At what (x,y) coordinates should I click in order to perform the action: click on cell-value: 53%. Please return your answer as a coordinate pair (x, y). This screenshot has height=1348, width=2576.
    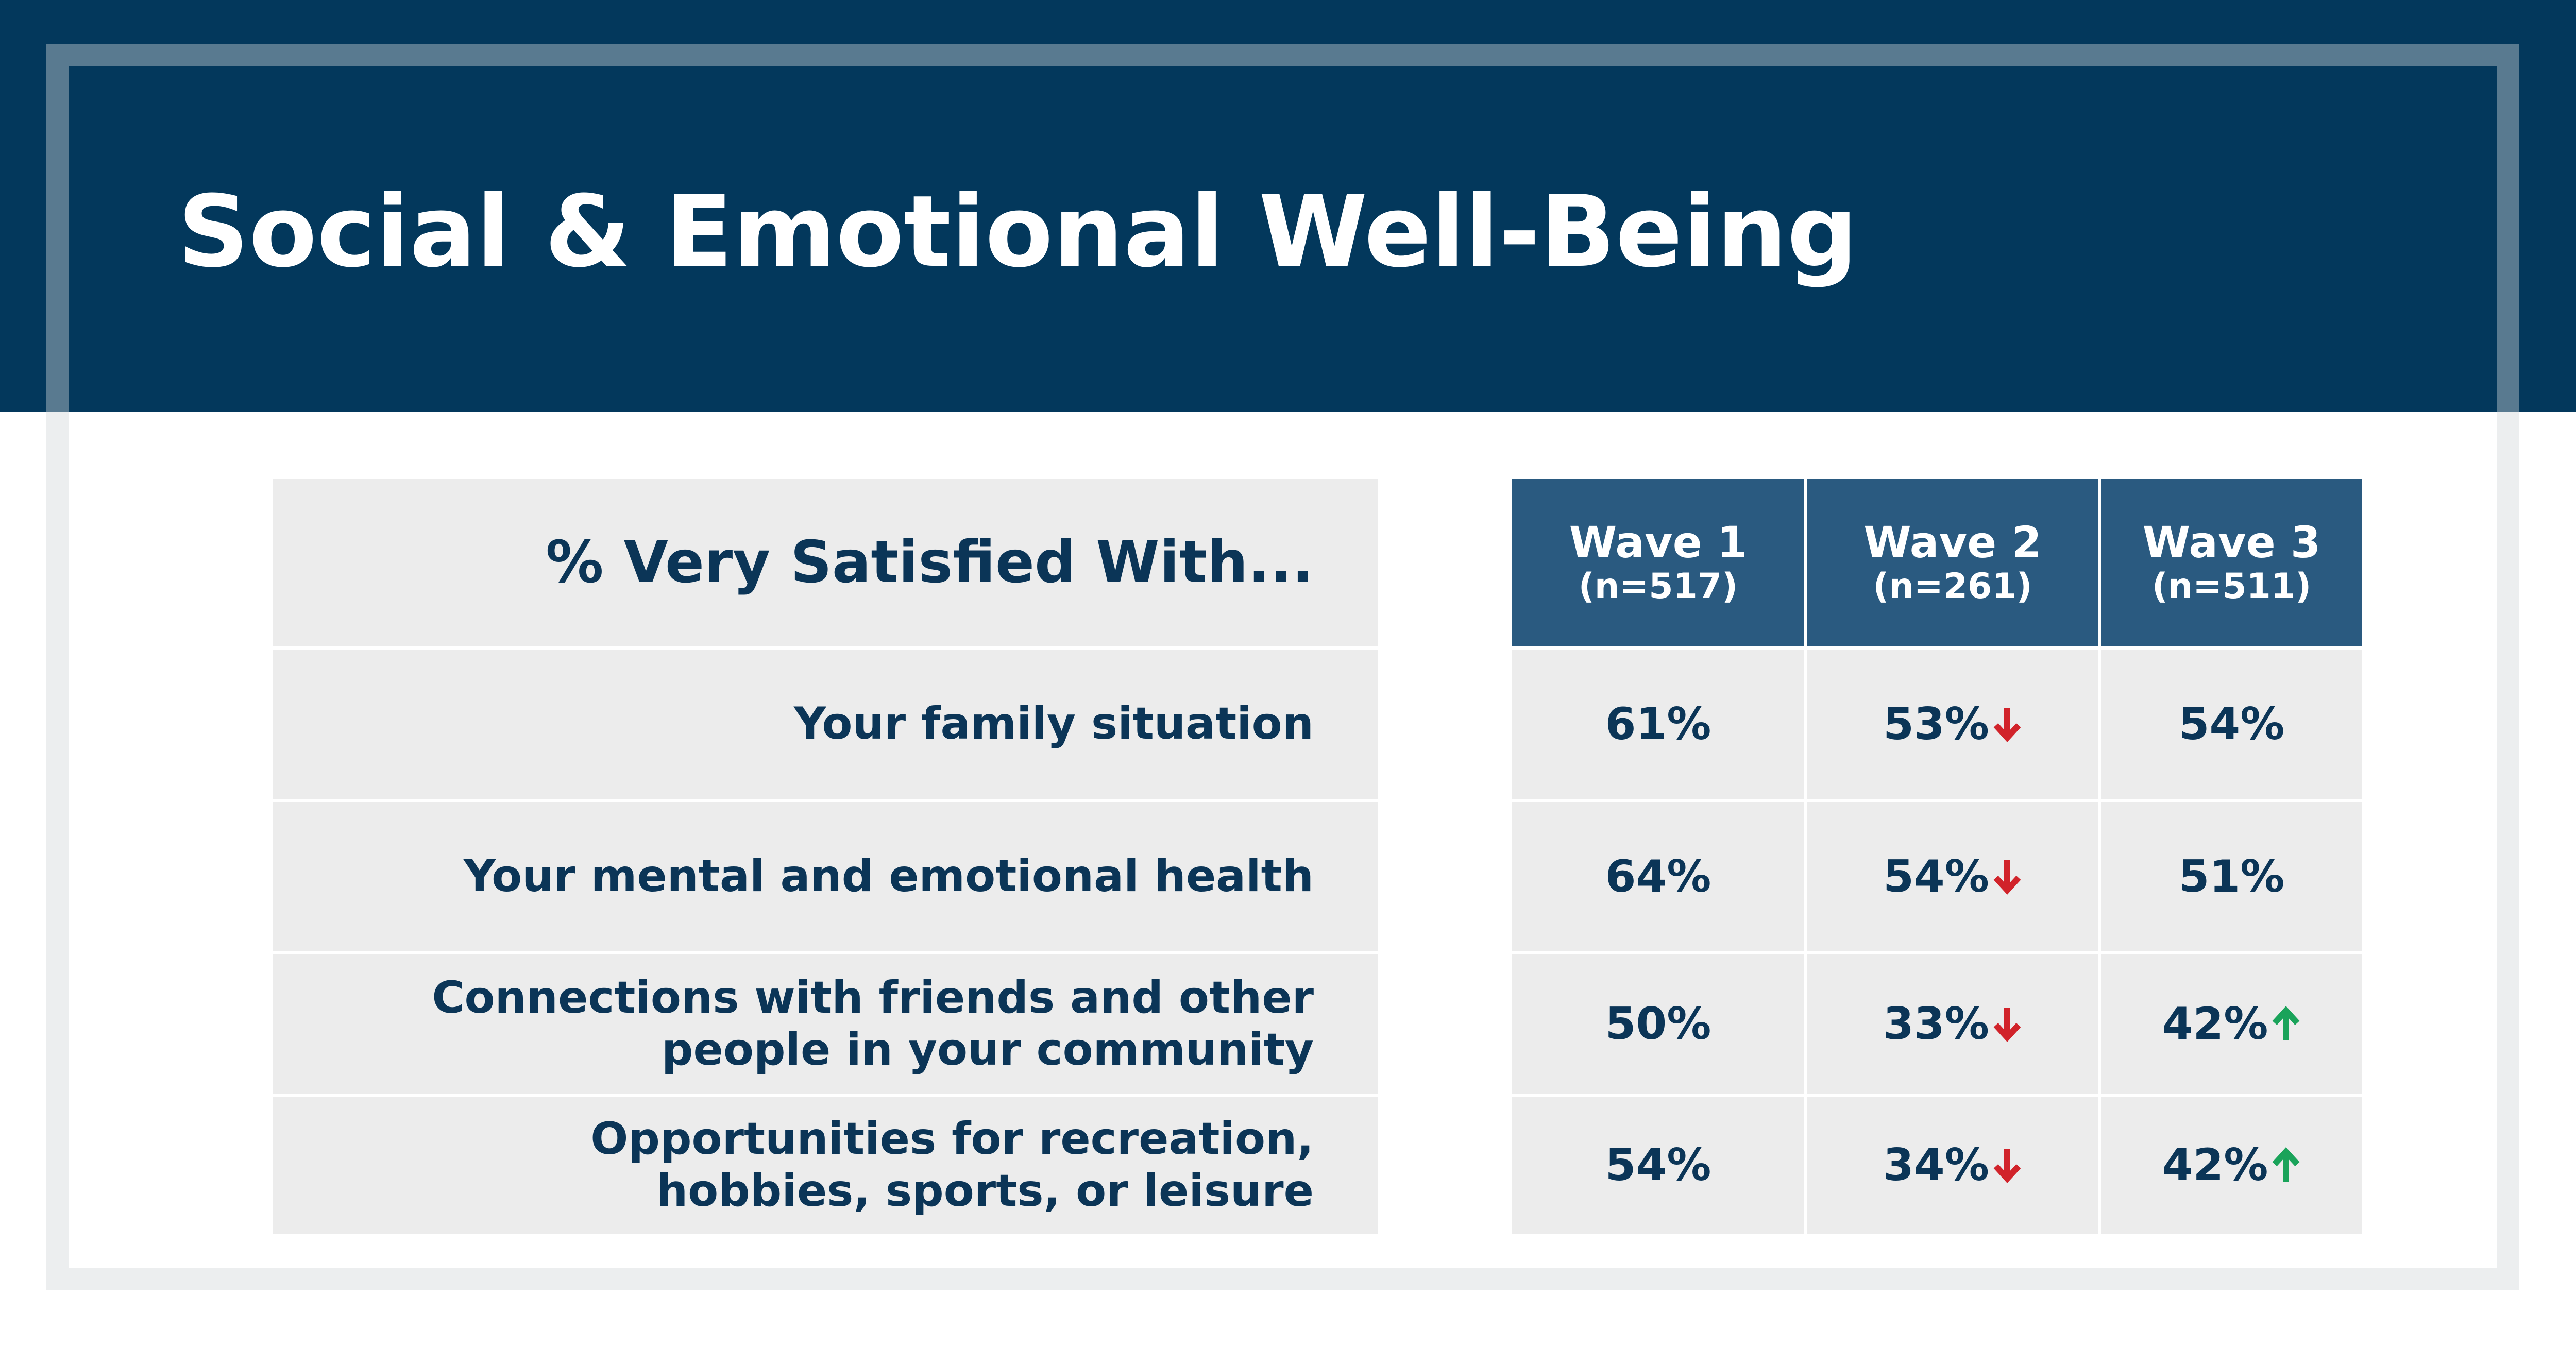
    Looking at the image, I should click on (1936, 724).